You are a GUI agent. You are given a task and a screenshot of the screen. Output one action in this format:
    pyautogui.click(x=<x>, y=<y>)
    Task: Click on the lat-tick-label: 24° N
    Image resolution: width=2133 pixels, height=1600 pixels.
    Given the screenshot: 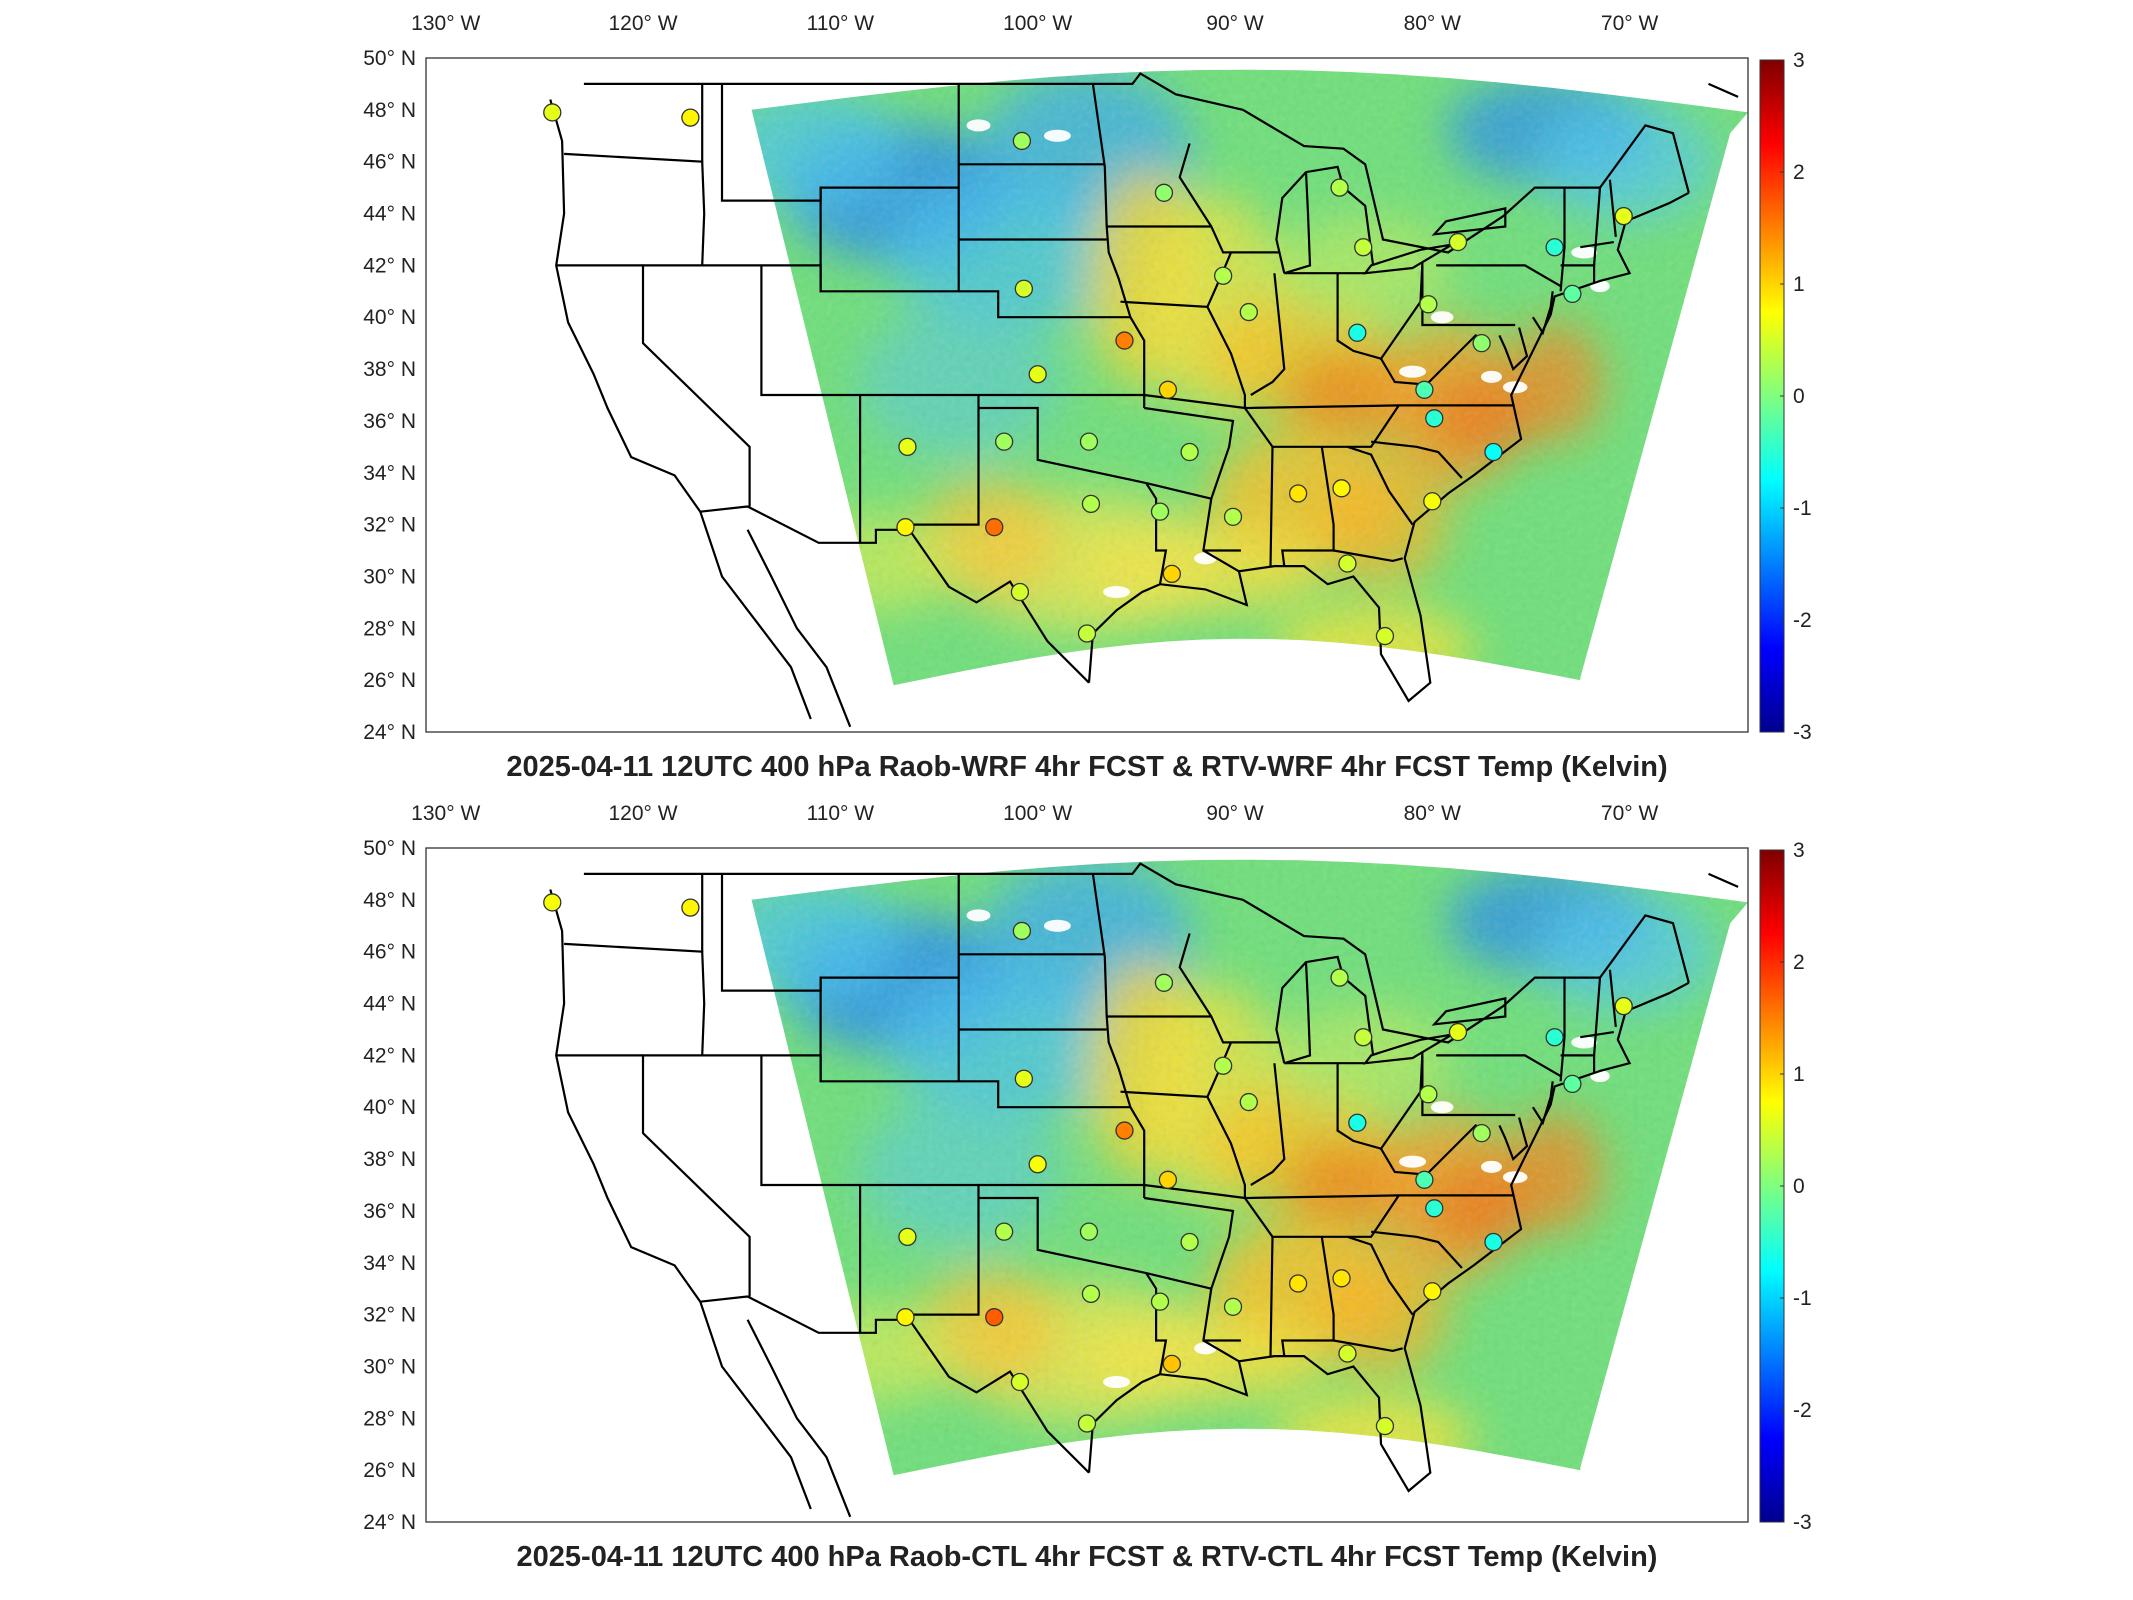 What is the action you would take?
    pyautogui.click(x=389, y=732)
    